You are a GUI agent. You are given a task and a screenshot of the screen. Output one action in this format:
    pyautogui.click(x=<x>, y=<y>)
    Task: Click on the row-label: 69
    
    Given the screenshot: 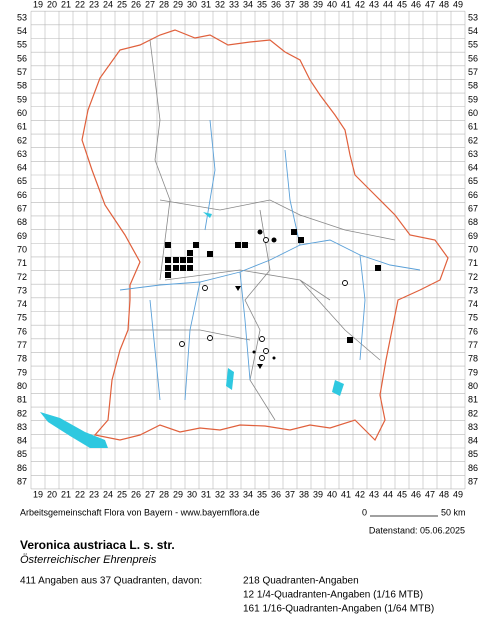 What is the action you would take?
    pyautogui.click(x=22, y=236)
    